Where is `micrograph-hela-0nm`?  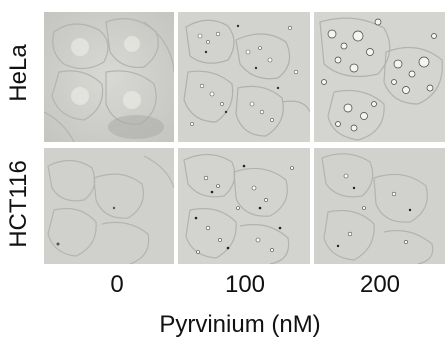 micrograph-hela-0nm is located at coordinates (109, 77).